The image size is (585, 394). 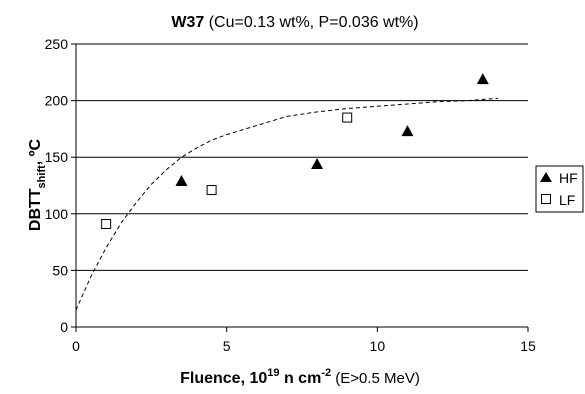 What do you see at coordinates (378, 346) in the screenshot?
I see `x-tick-label: 10` at bounding box center [378, 346].